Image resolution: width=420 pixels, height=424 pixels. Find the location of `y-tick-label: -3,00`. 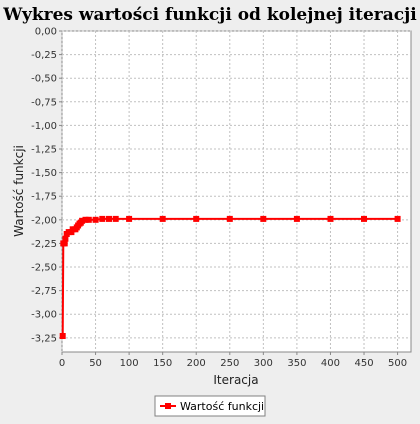

y-tick-label: -3,00 is located at coordinates (44, 315).